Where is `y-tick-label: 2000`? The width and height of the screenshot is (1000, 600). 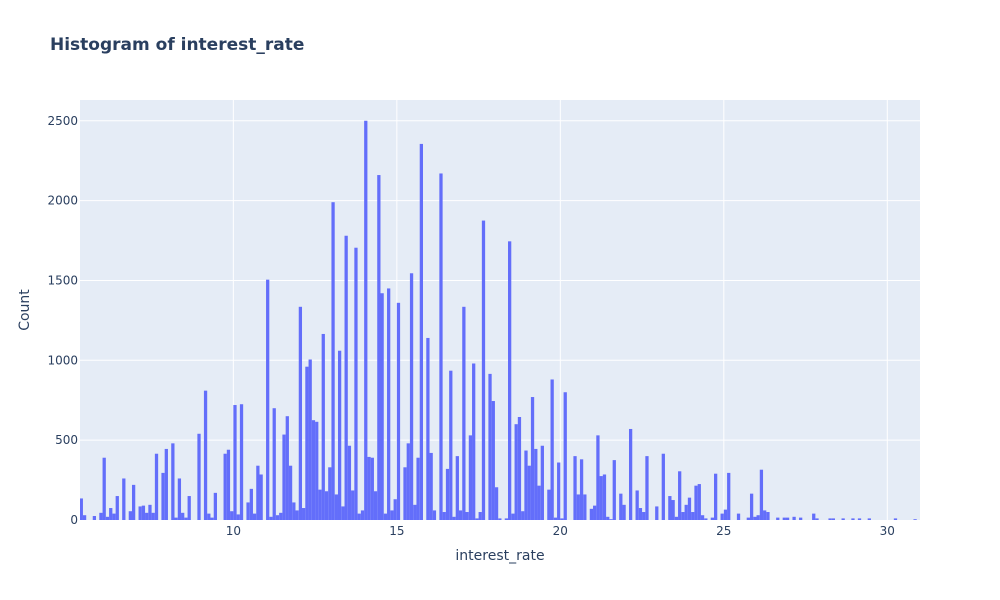
y-tick-label: 2000 is located at coordinates (62, 201).